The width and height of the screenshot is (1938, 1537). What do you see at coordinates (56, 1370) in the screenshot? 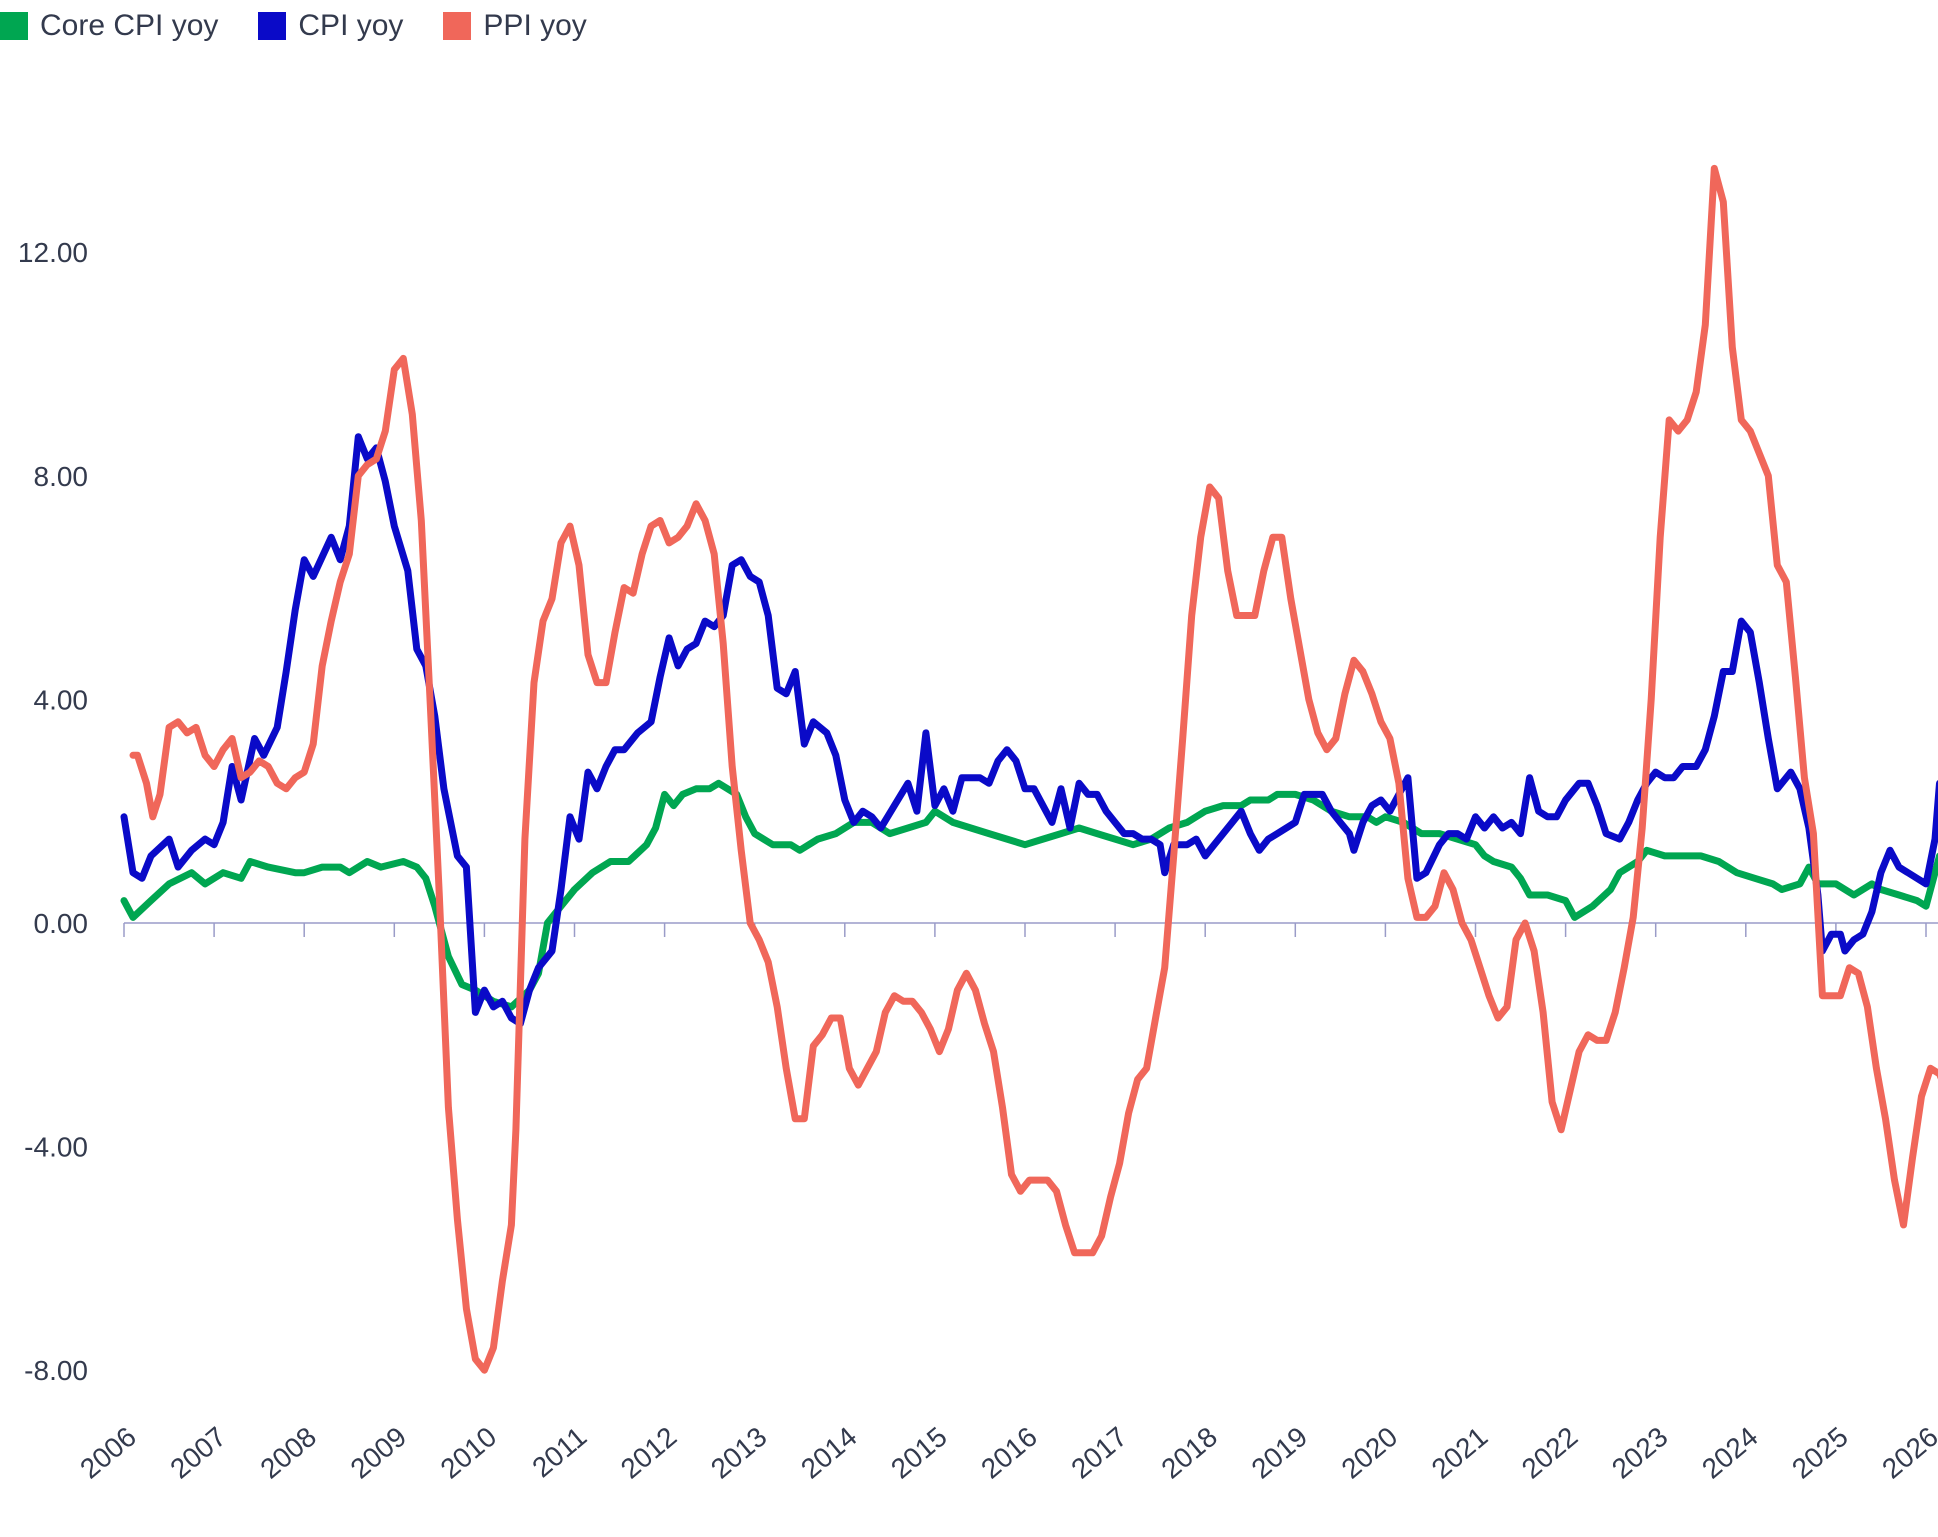
I see `y-tick-label: -8.00` at bounding box center [56, 1370].